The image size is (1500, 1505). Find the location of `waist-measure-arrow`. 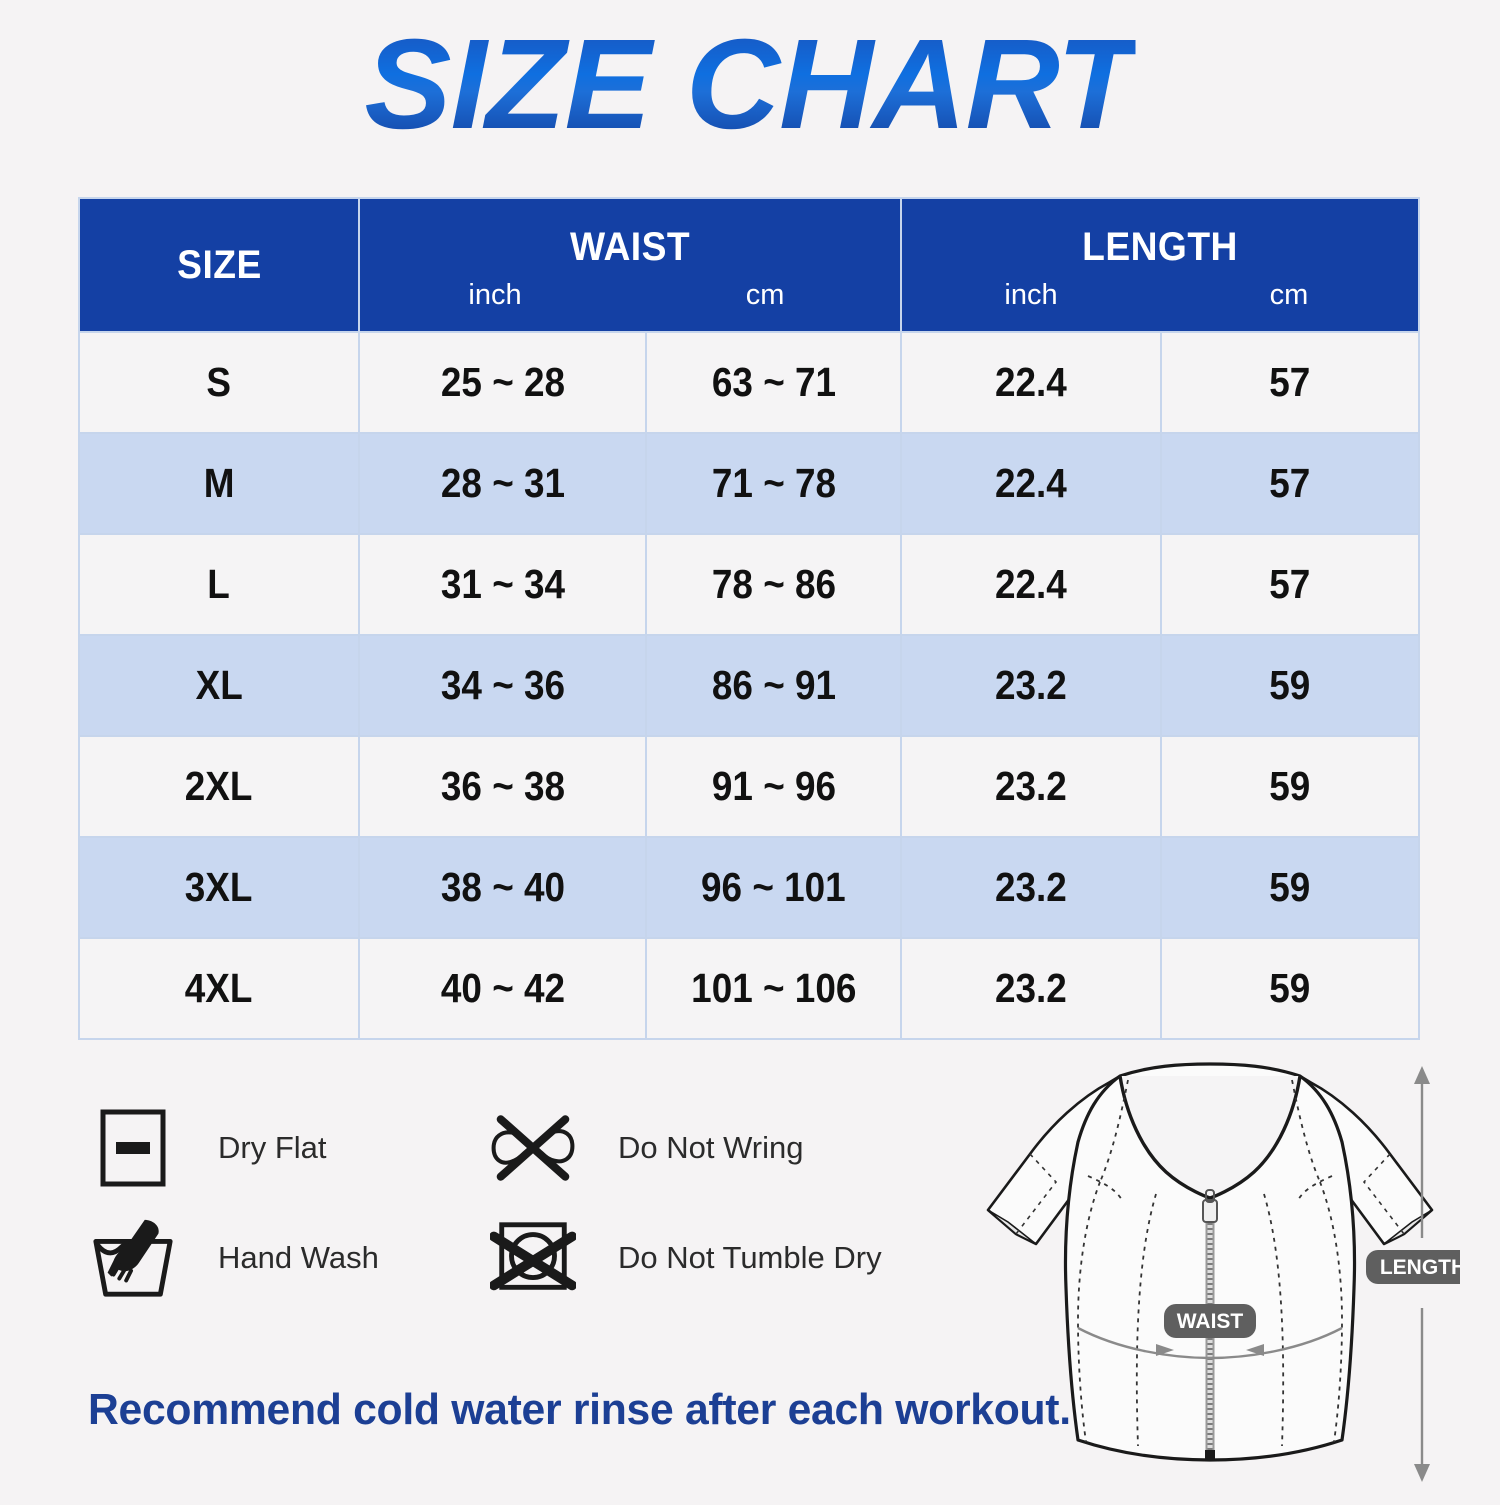

waist-measure-arrow is located at coordinates (1210, 1343).